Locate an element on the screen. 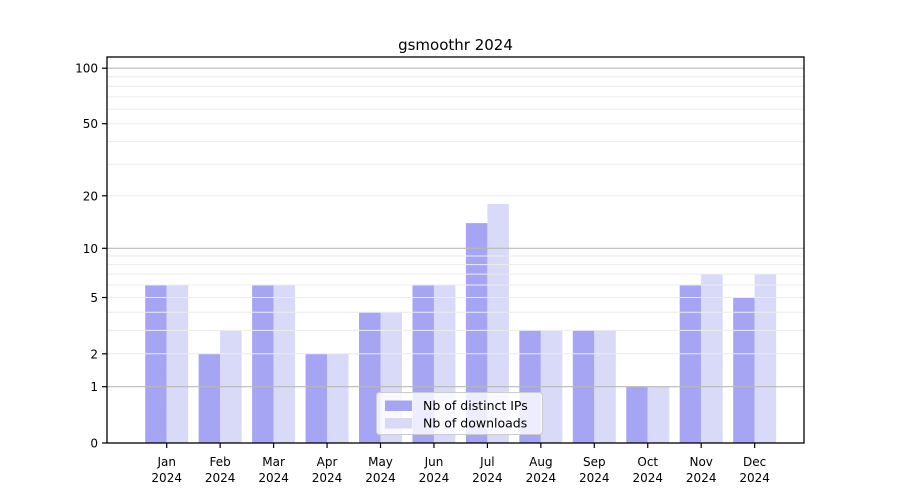 This screenshot has width=900, height=500. bar-ips-mar is located at coordinates (263, 364).